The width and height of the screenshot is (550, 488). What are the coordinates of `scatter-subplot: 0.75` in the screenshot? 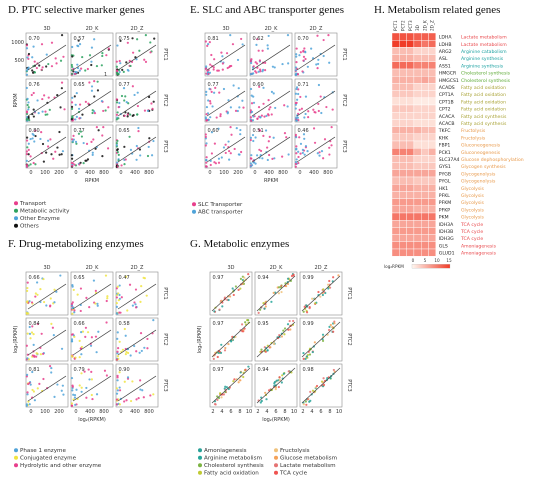 It's located at (137, 54).